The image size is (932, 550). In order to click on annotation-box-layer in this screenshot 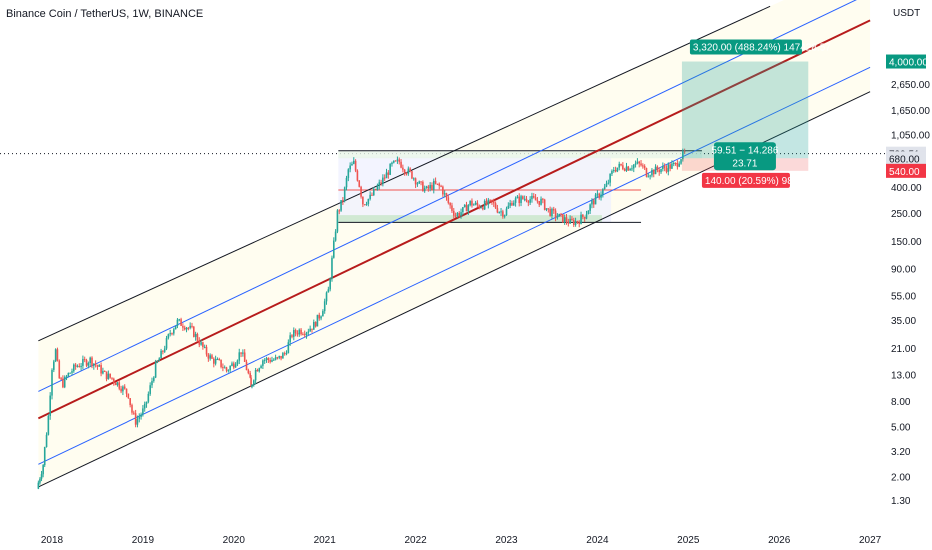, I will do `click(520, 186)`.